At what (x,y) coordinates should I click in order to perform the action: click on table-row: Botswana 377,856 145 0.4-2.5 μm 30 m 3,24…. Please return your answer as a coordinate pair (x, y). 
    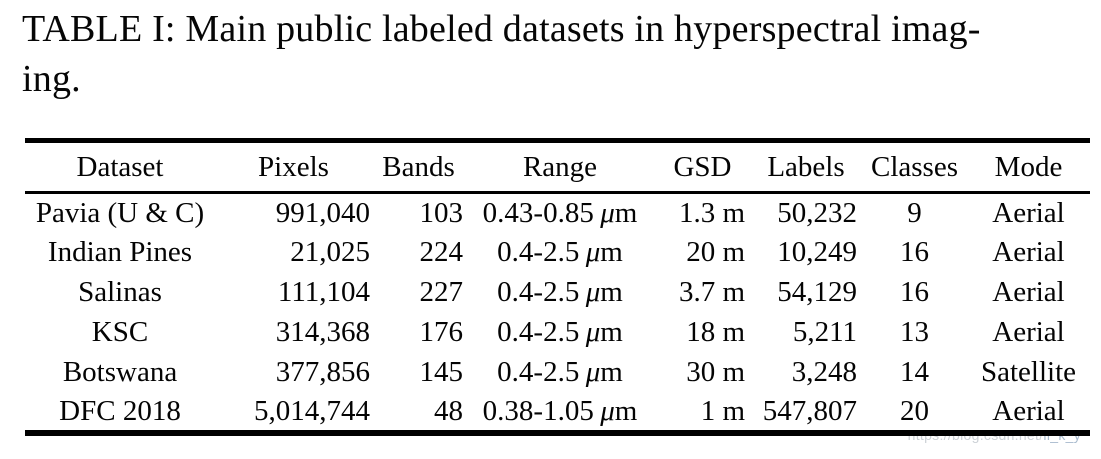
    Looking at the image, I should click on (557, 373).